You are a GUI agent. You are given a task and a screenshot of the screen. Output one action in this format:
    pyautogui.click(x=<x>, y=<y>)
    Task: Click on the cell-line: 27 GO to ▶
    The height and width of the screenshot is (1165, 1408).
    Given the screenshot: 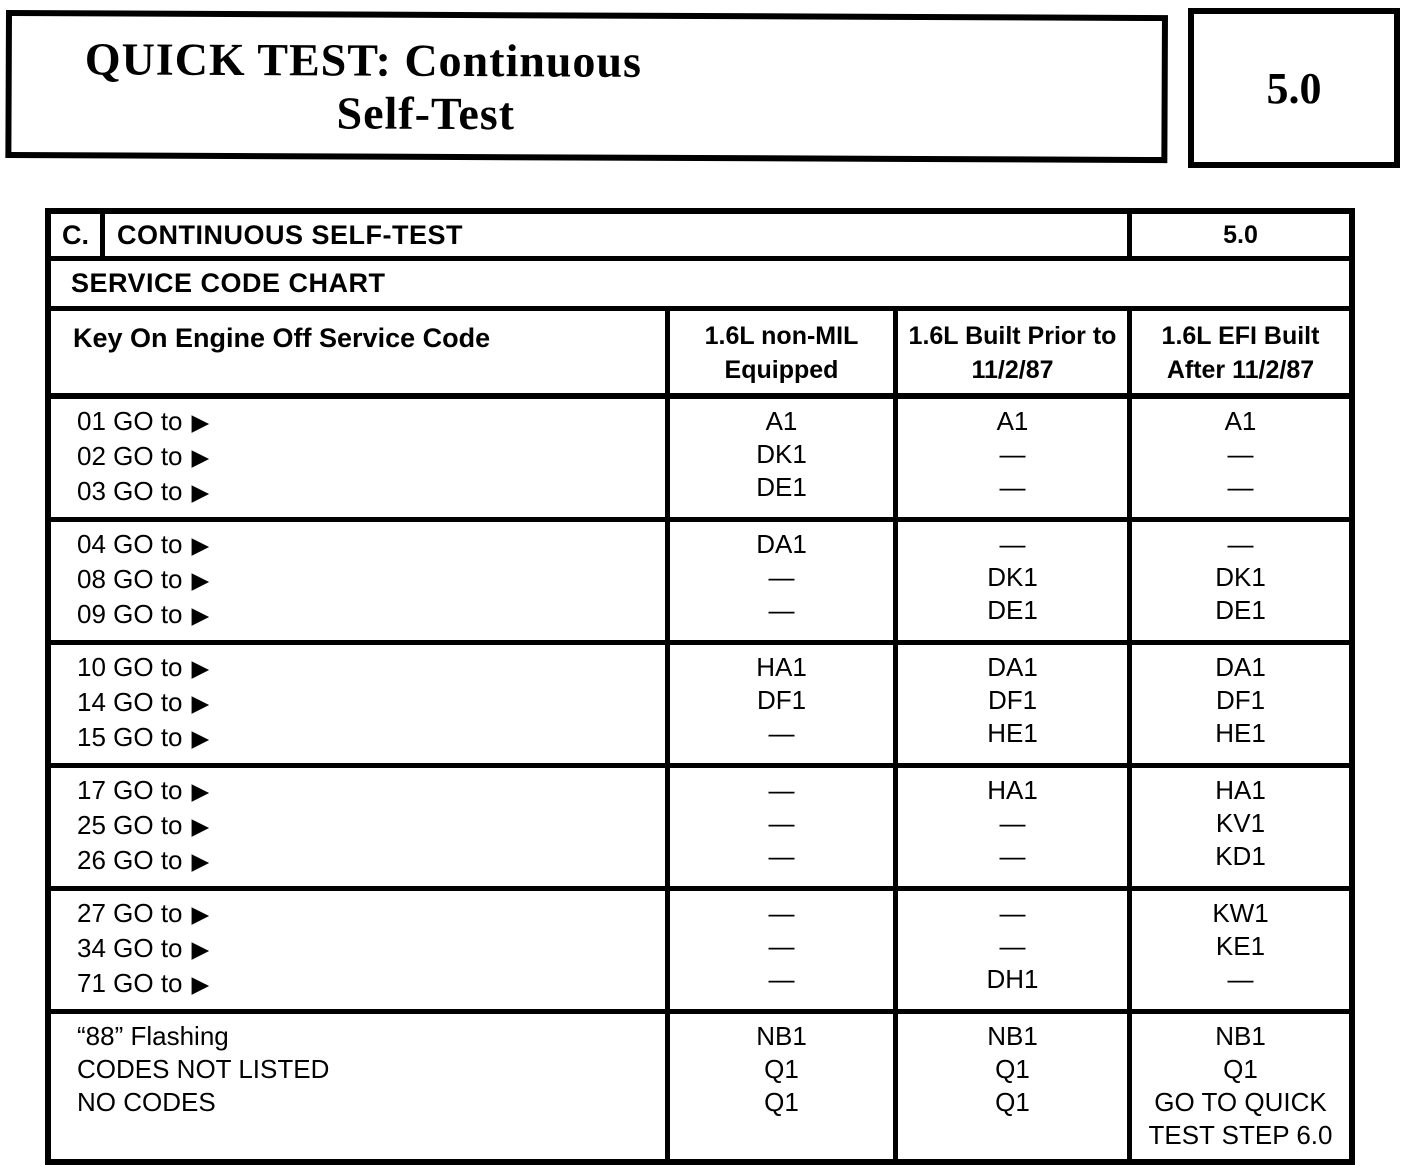 What is the action you would take?
    pyautogui.click(x=371, y=914)
    